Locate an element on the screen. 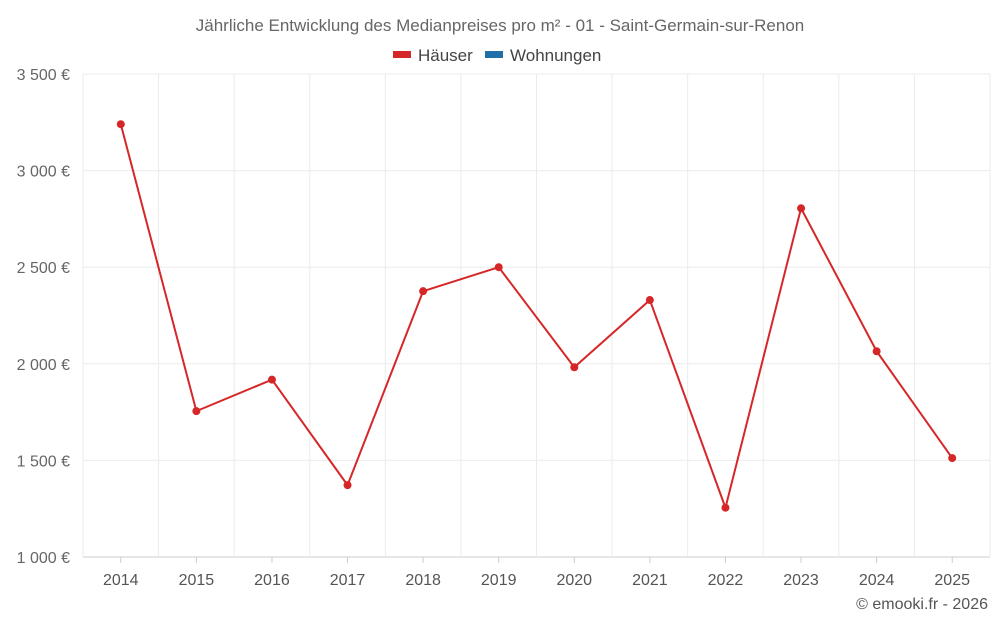  legend-label-haeuser: Häuser is located at coordinates (445, 55).